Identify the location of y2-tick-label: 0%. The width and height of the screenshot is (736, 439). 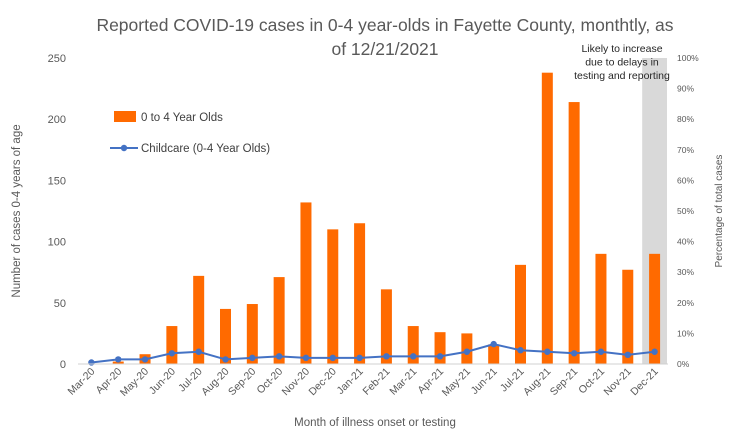
(683, 364).